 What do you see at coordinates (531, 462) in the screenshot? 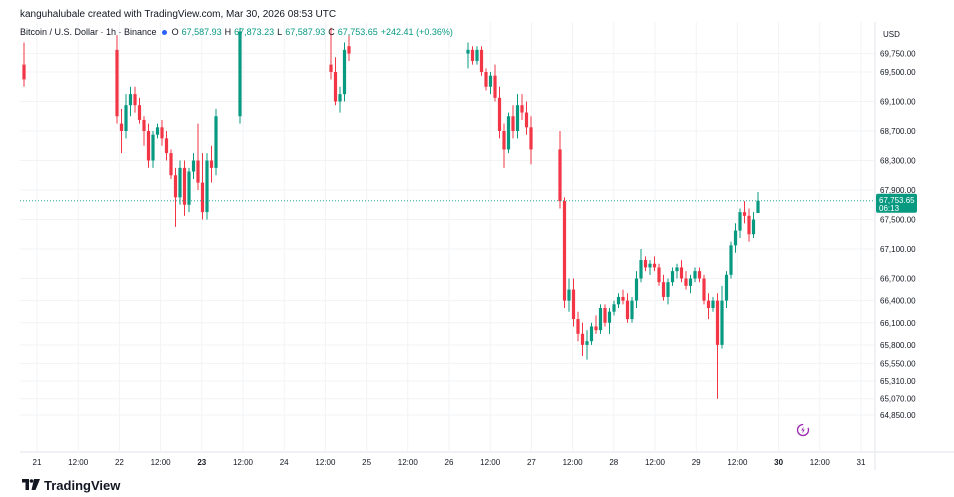
I see `x-tick-label: 27` at bounding box center [531, 462].